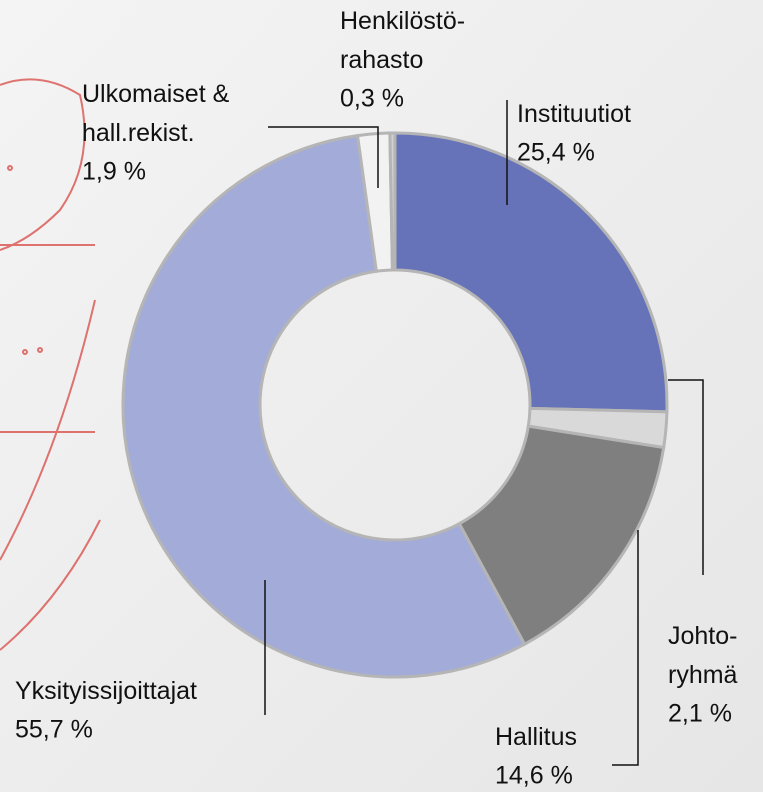  What do you see at coordinates (138, 133) in the screenshot?
I see `label-line: hall.rekist.` at bounding box center [138, 133].